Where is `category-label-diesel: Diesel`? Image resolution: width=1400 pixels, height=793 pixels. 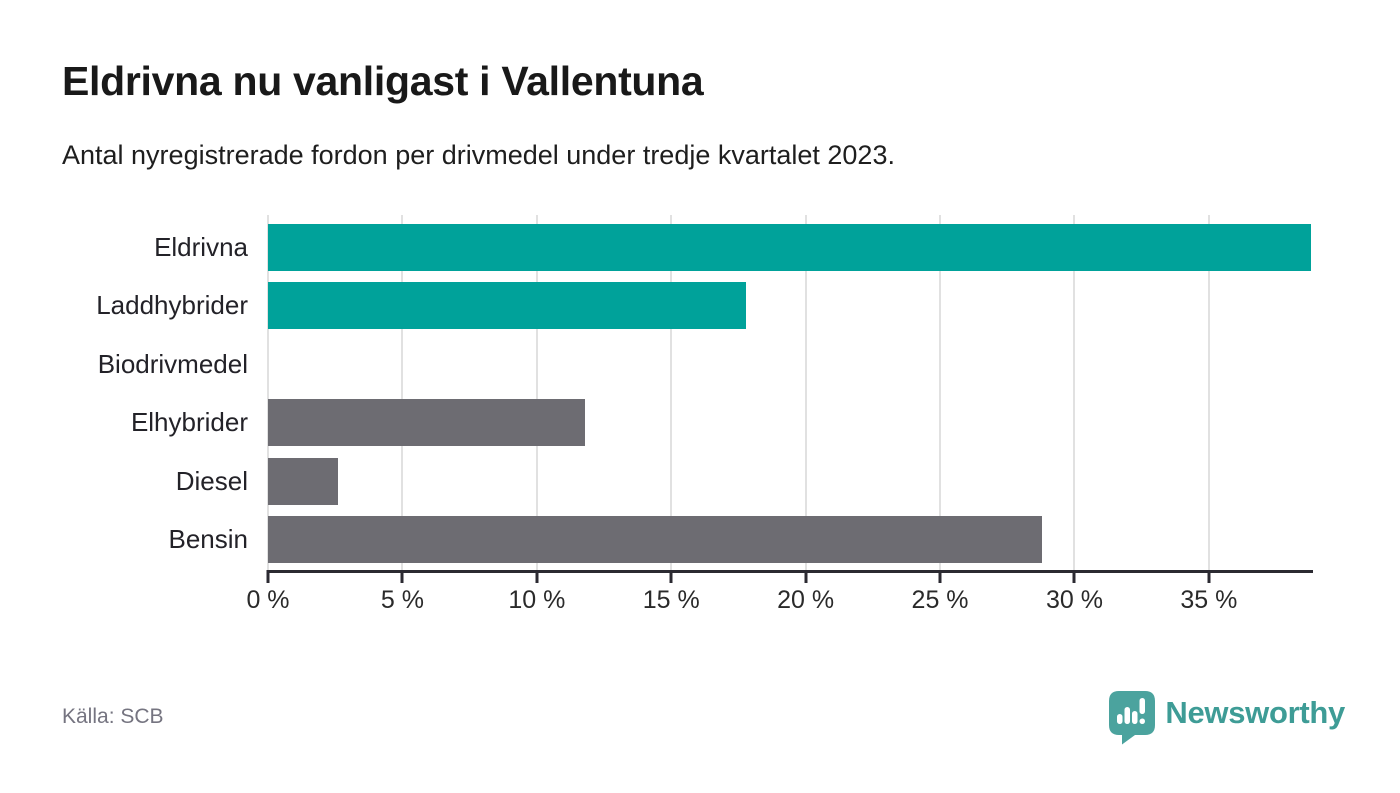
category-label-diesel: Diesel is located at coordinates (211, 480).